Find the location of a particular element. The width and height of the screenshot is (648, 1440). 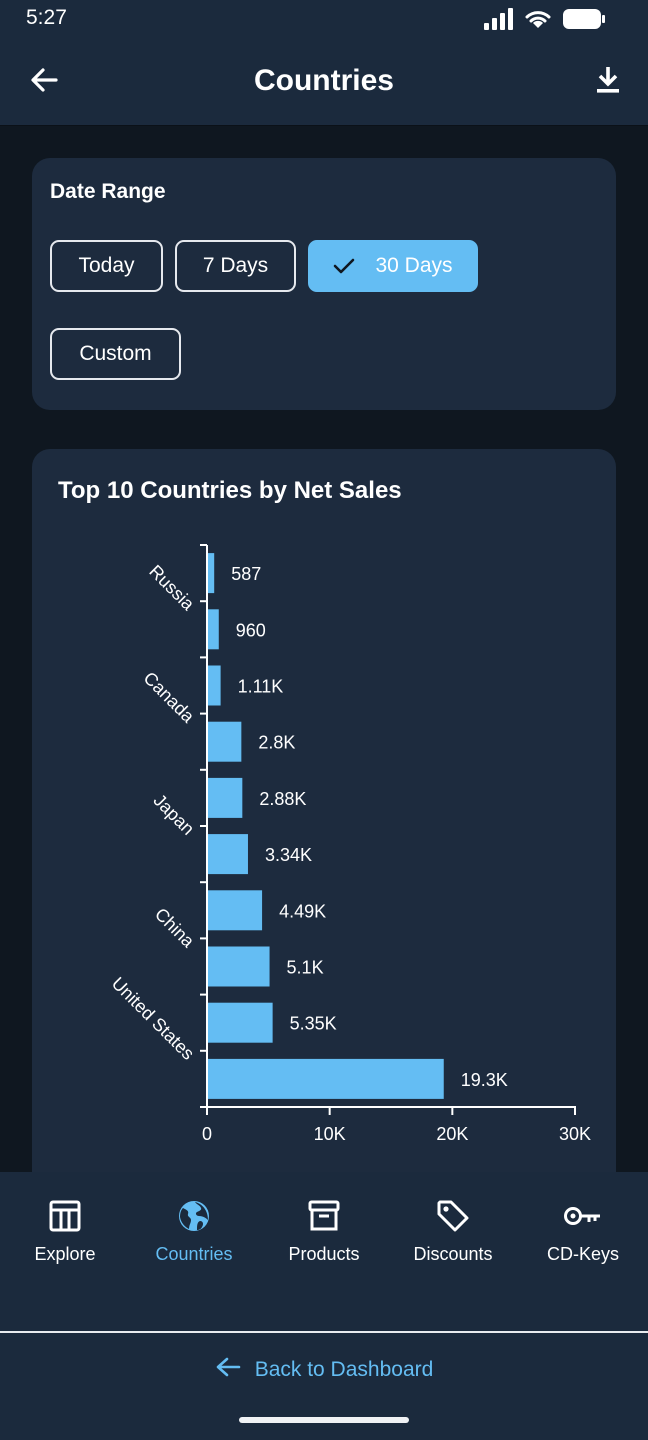

download-button is located at coordinates (608, 82).